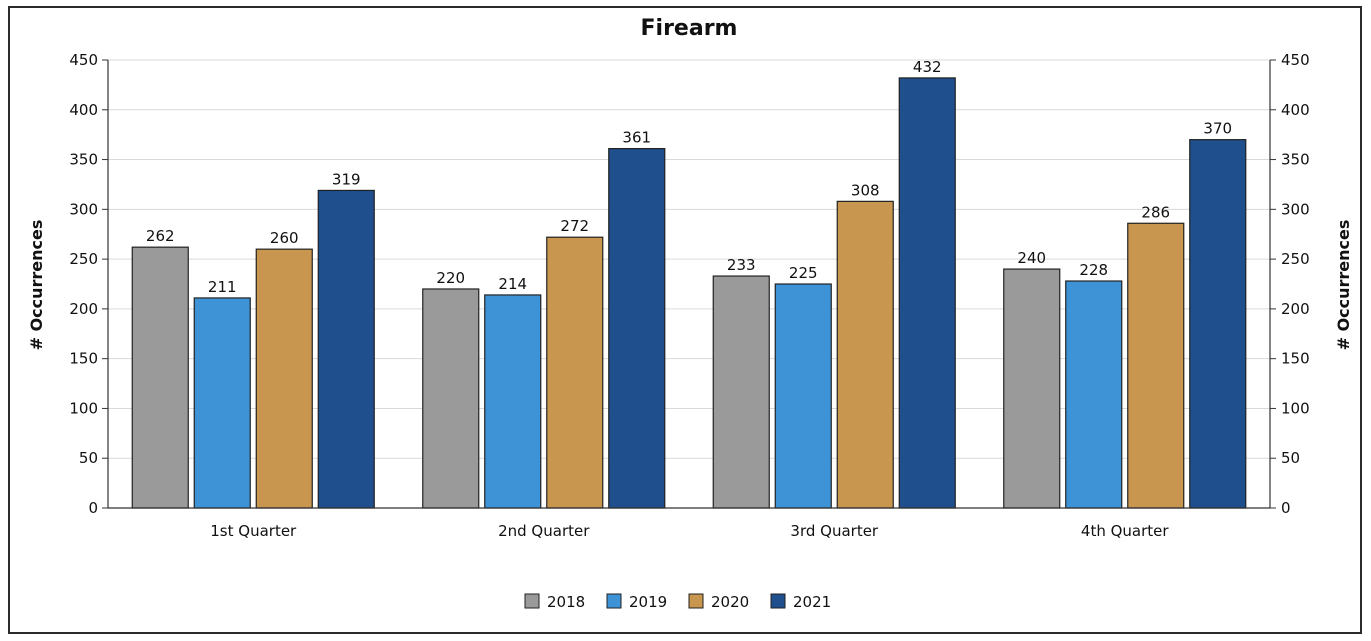 This screenshot has width=1371, height=641. Describe the element at coordinates (1343, 285) in the screenshot. I see `y-axis-label-right: # Occurrences` at that location.